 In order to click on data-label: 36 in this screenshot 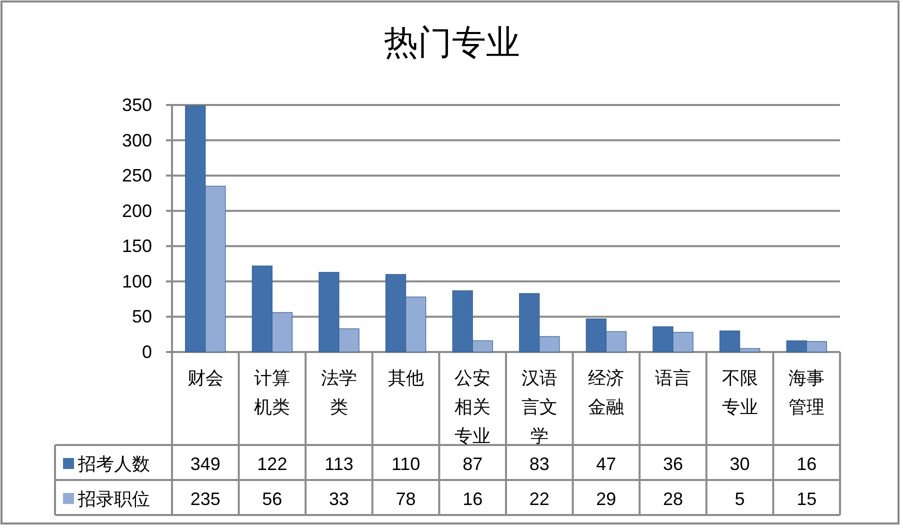, I will do `click(673, 464)`.